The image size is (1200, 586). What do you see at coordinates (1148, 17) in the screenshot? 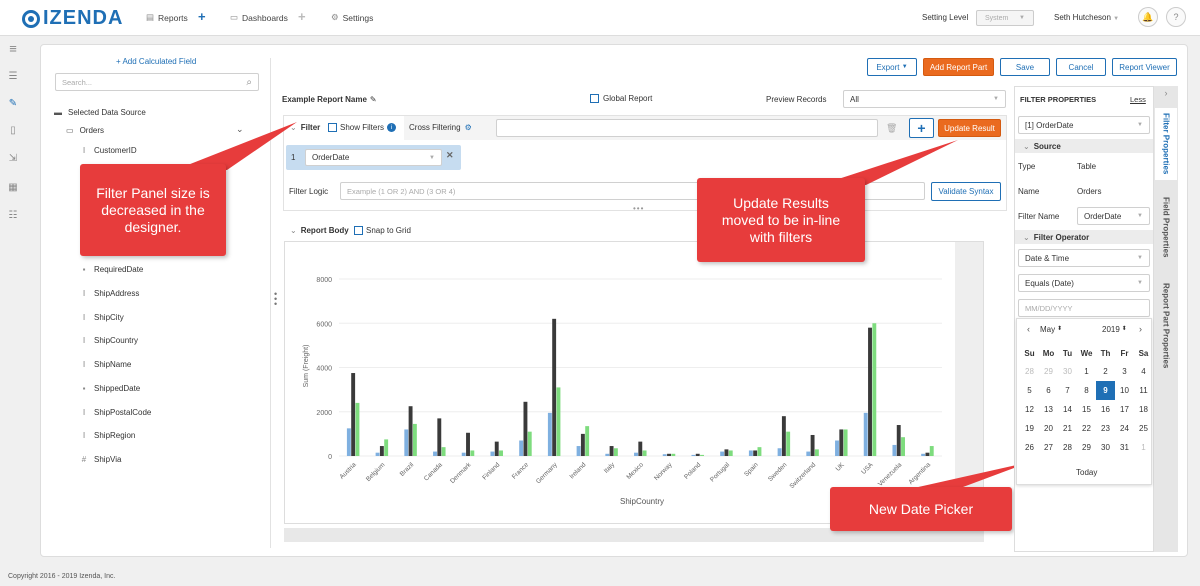
I see `notification-bell-icon: 🔔` at bounding box center [1148, 17].